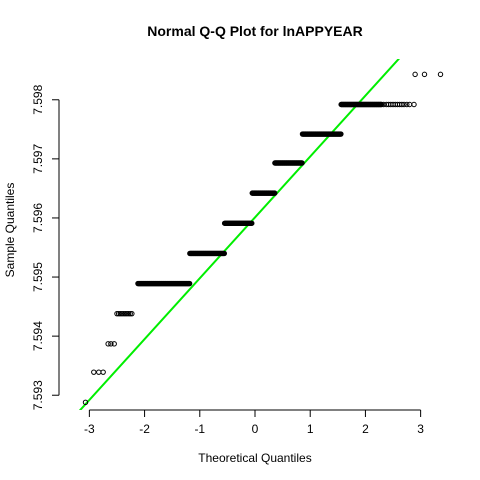  I want to click on y-tick-label: 7.597, so click(38, 159).